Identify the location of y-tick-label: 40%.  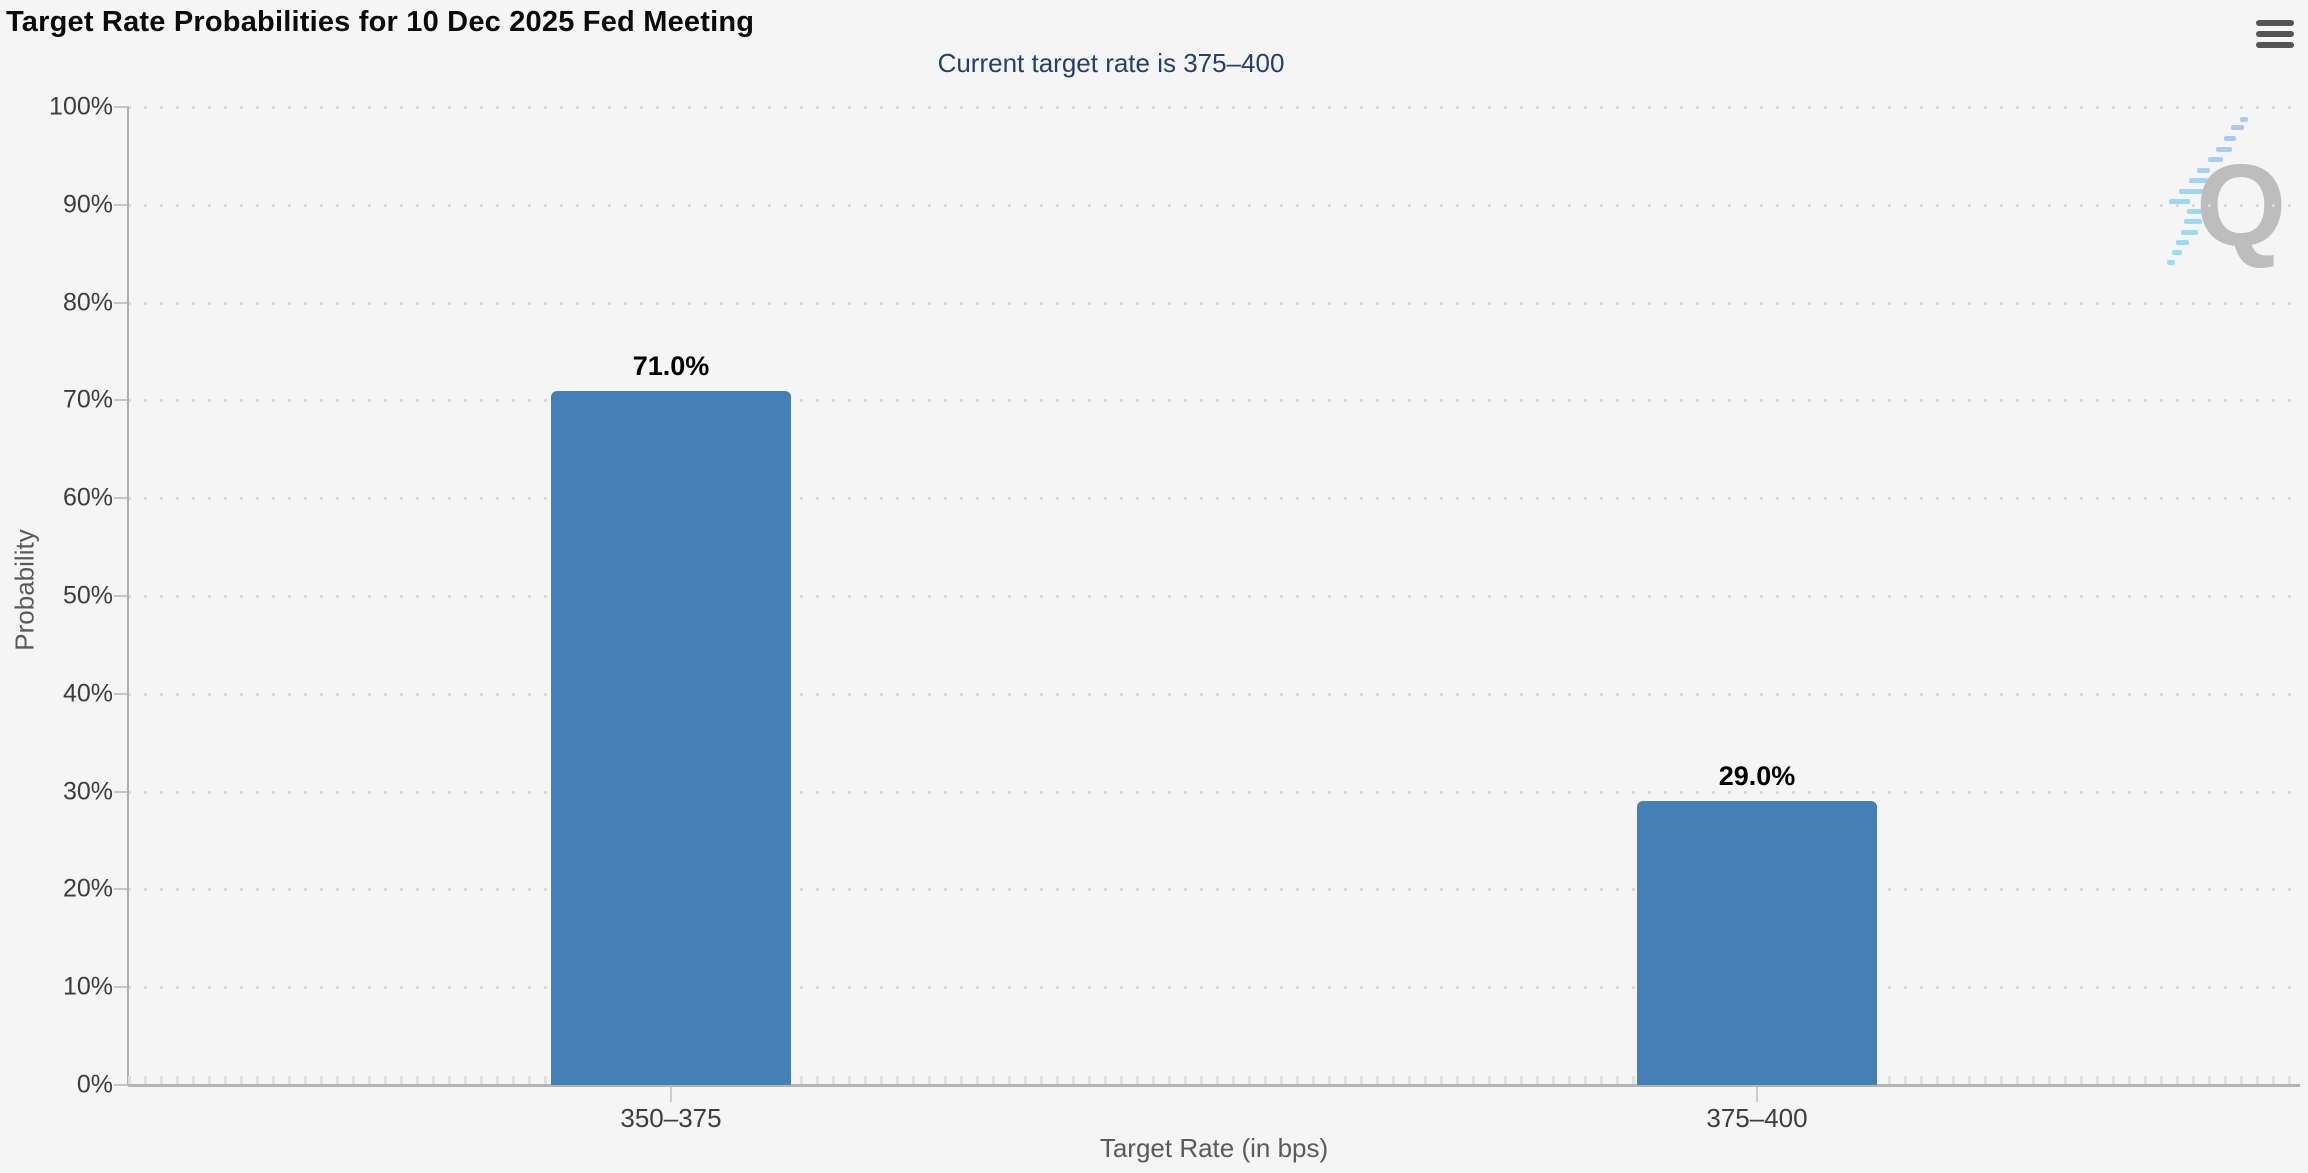
(87, 693).